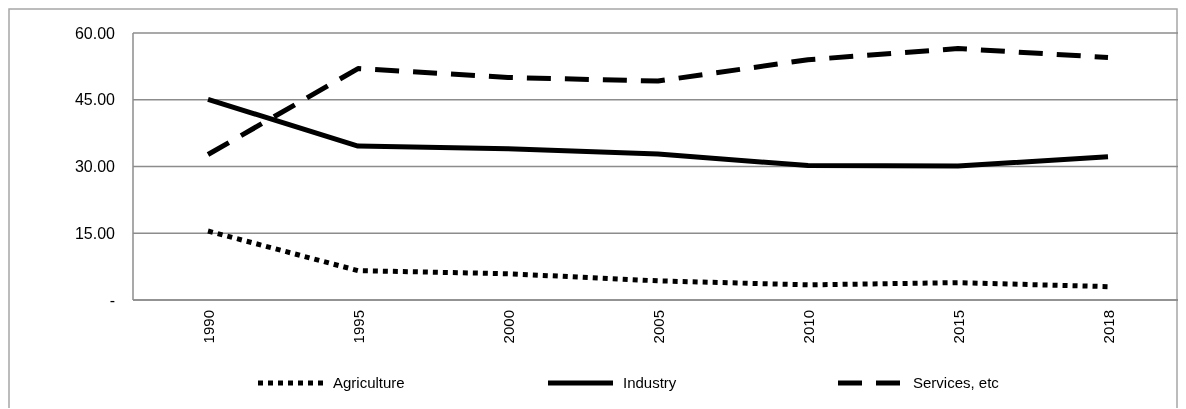  What do you see at coordinates (956, 383) in the screenshot?
I see `legend-label: Services, etc` at bounding box center [956, 383].